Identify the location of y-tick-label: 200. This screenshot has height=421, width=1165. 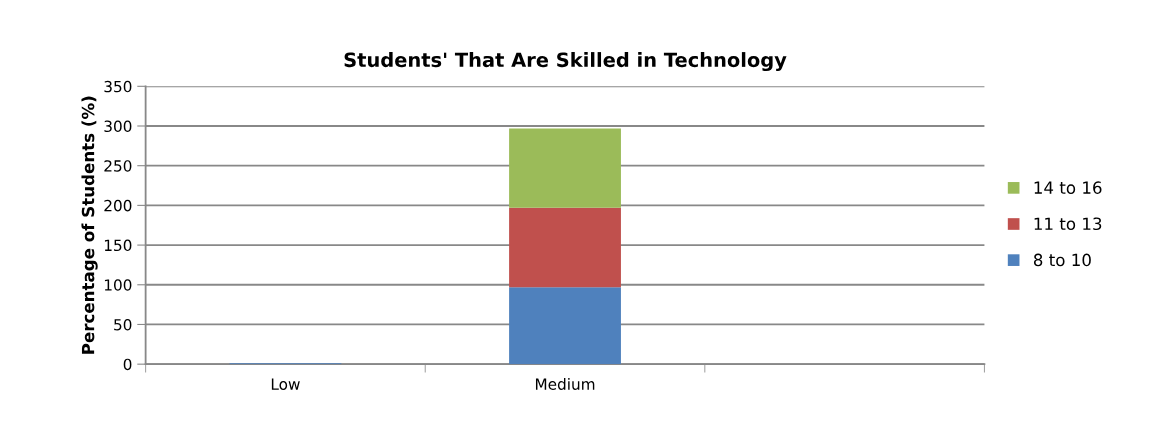
(118, 205).